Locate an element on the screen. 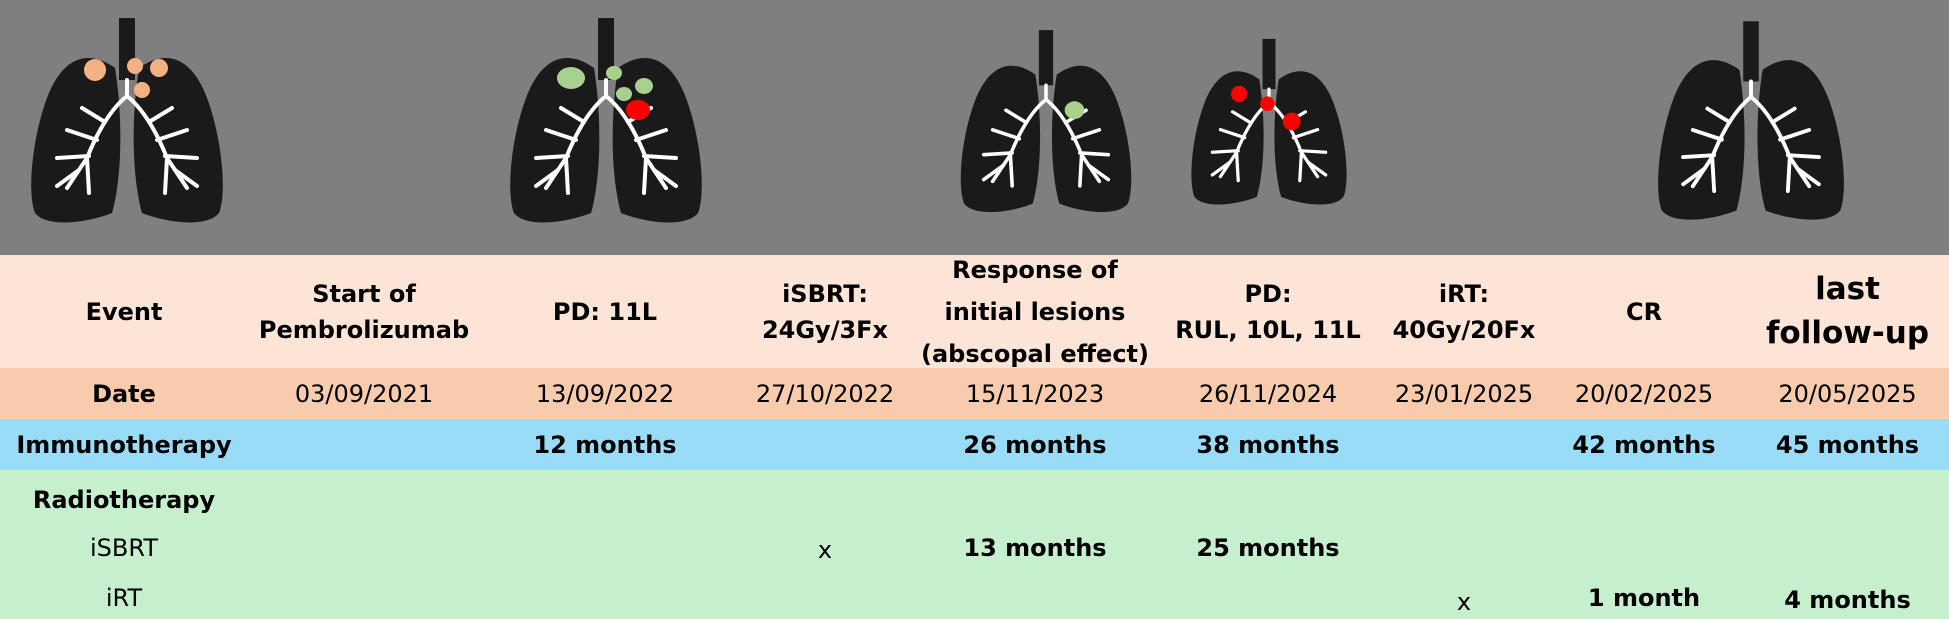 The height and width of the screenshot is (619, 1949). event-line: PD: is located at coordinates (1268, 293).